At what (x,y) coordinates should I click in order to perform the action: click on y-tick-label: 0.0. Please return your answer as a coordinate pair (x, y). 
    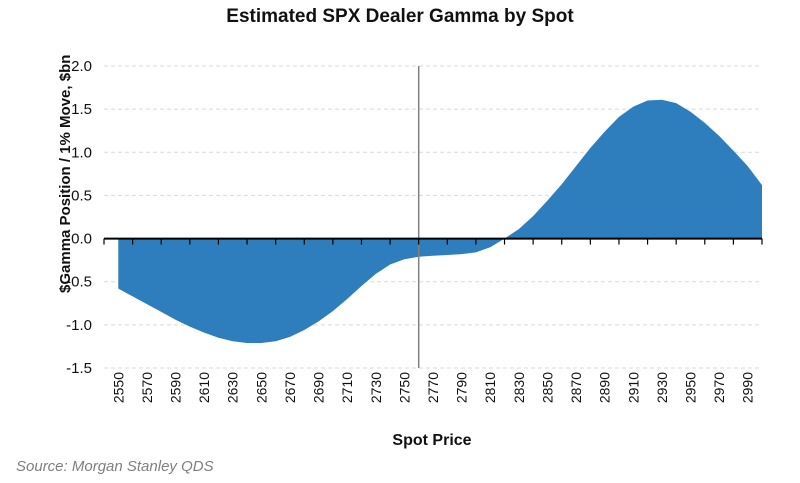
    Looking at the image, I should click on (81, 239).